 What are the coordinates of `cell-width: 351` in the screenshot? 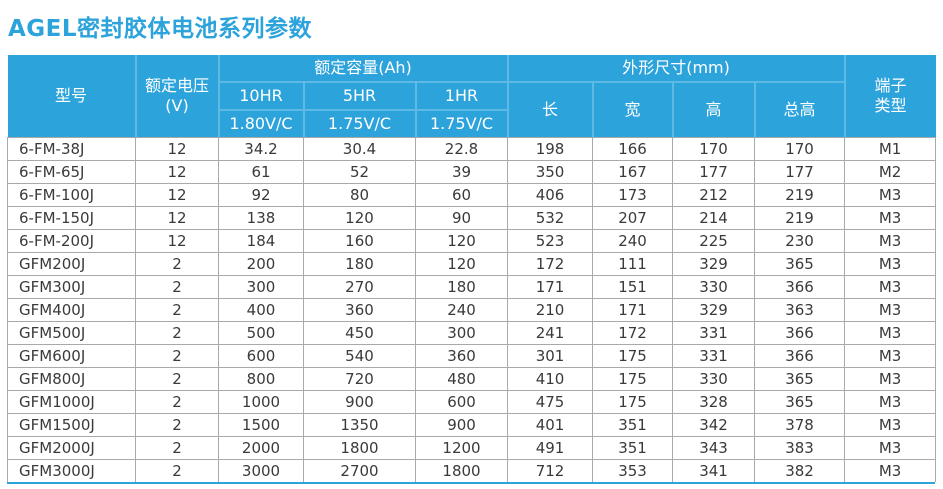 It's located at (633, 425).